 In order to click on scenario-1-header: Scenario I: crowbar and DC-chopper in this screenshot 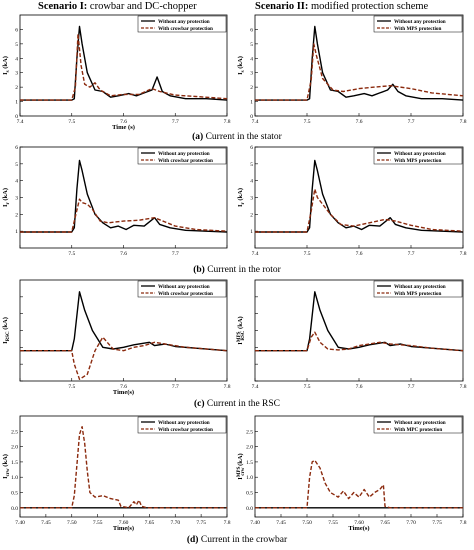, I will do `click(117, 6)`.